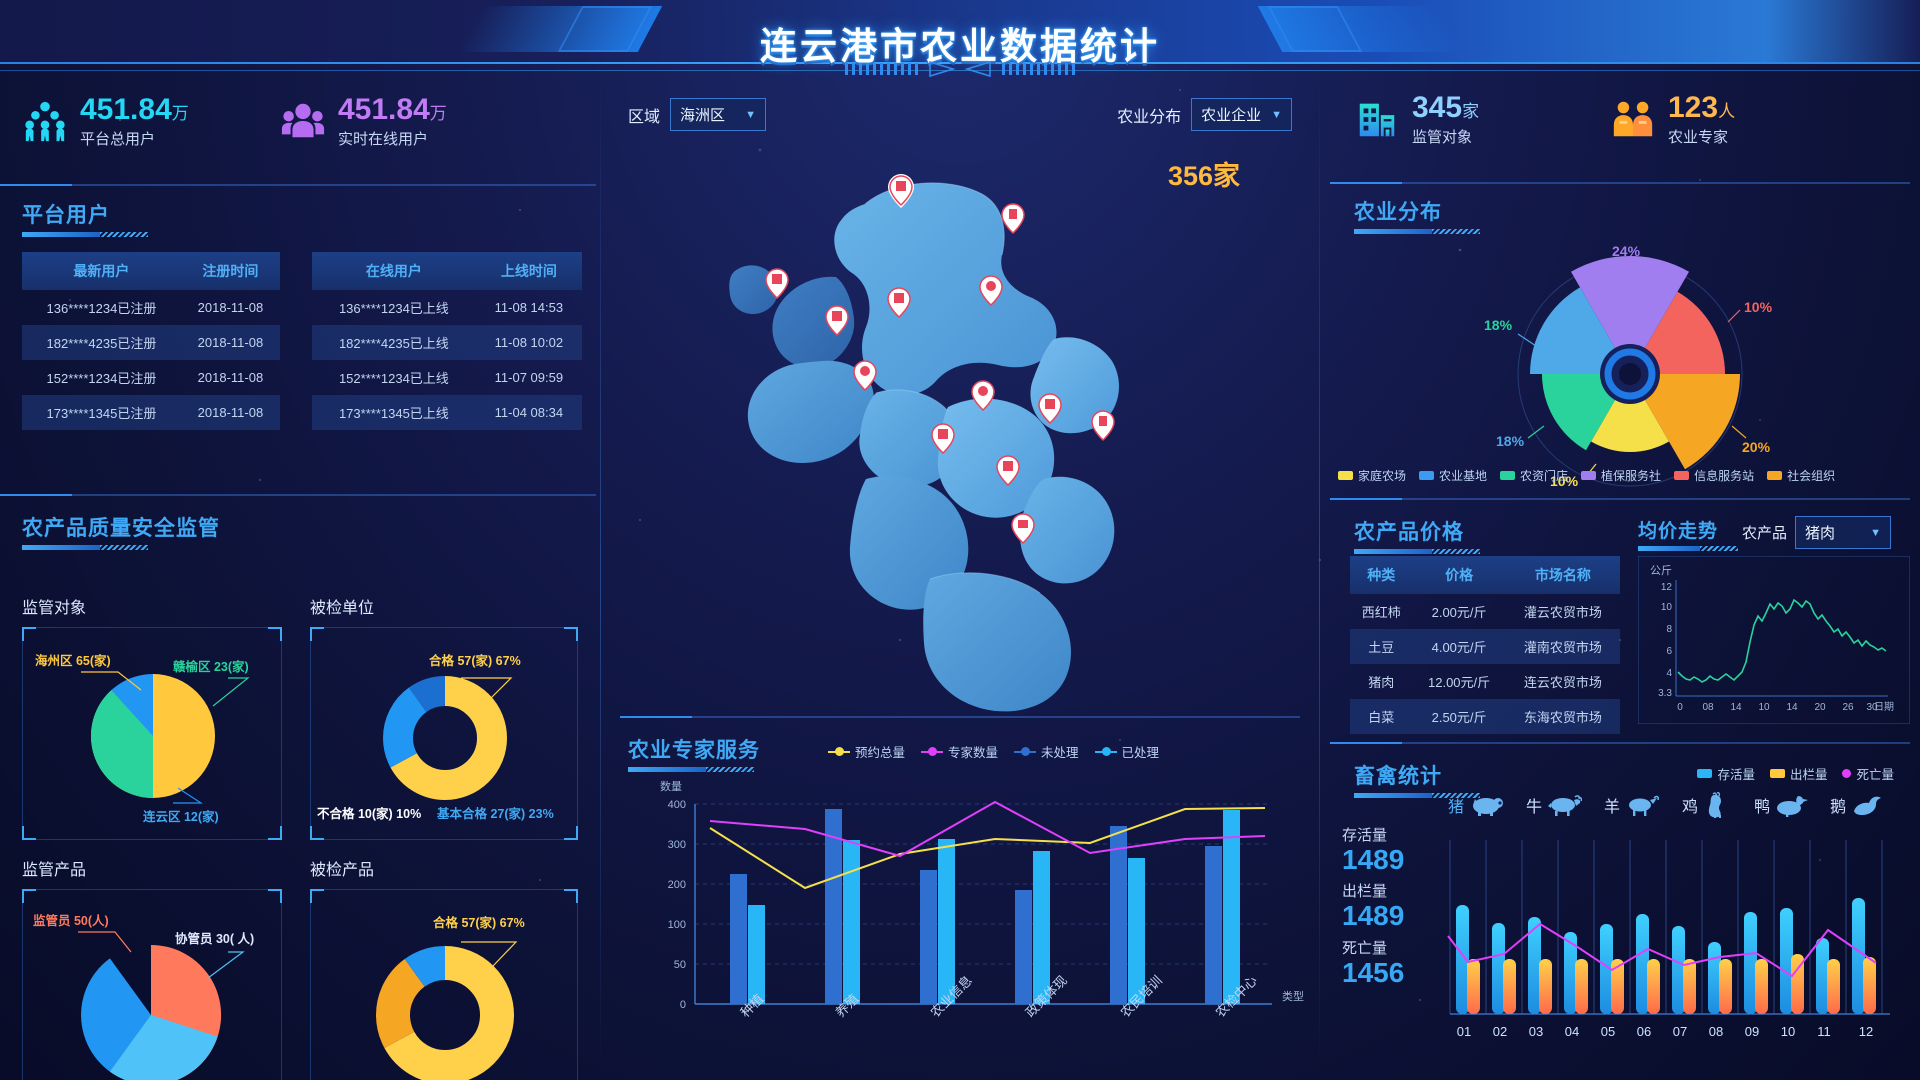  What do you see at coordinates (1857, 805) in the screenshot?
I see `animal-option-goose: 鹅` at bounding box center [1857, 805].